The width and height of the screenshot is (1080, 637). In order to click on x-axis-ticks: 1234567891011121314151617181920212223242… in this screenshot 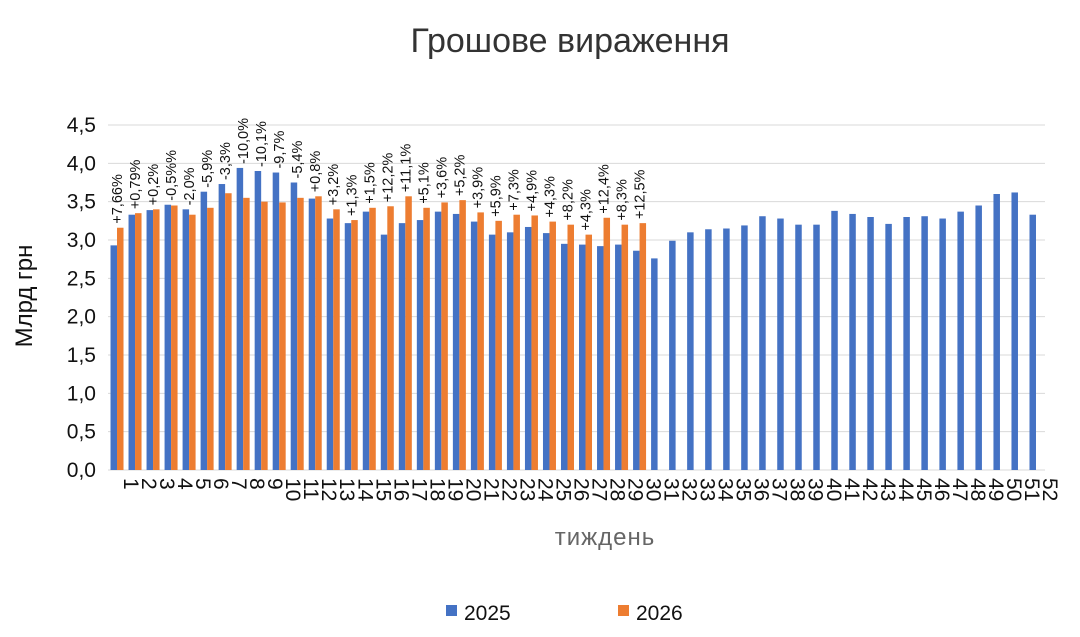, I will do `click(590, 490)`.